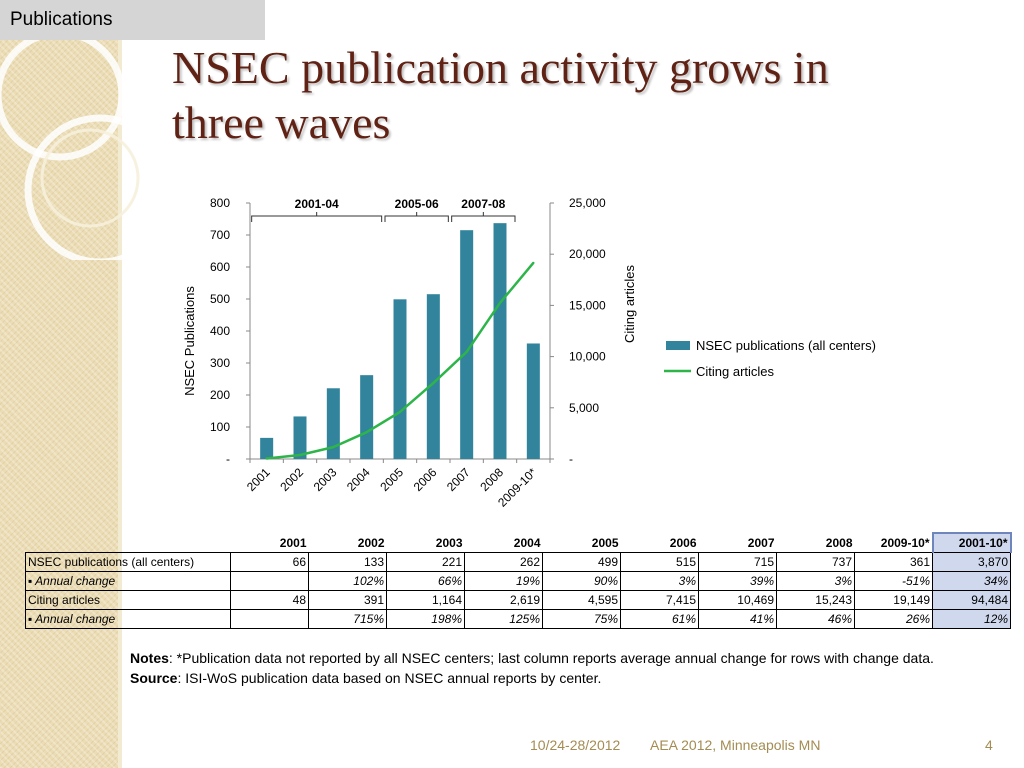 Image resolution: width=1024 pixels, height=768 pixels. I want to click on table-cell: 12%, so click(971, 619).